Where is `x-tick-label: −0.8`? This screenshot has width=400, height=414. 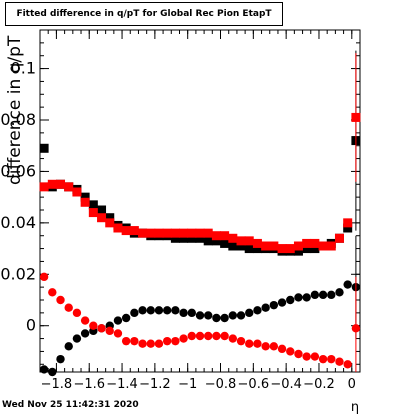 x-tick-label: −0.8 is located at coordinates (221, 384).